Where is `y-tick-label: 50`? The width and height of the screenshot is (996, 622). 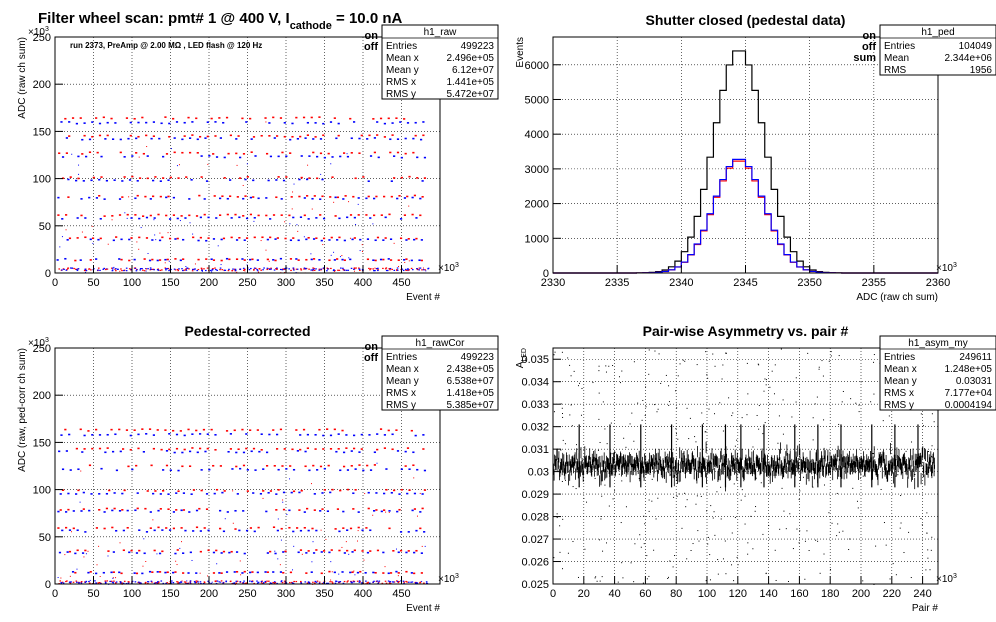
y-tick-label: 50 is located at coordinates (45, 227).